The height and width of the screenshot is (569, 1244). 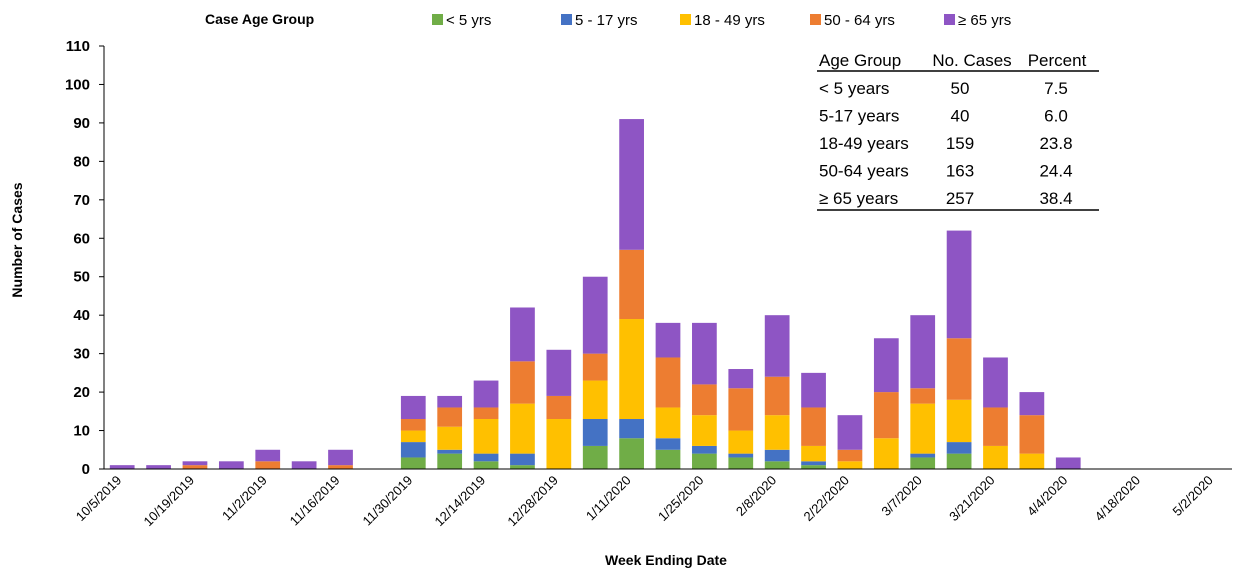 What do you see at coordinates (1056, 88) in the screenshot?
I see `table-cell: 7.5` at bounding box center [1056, 88].